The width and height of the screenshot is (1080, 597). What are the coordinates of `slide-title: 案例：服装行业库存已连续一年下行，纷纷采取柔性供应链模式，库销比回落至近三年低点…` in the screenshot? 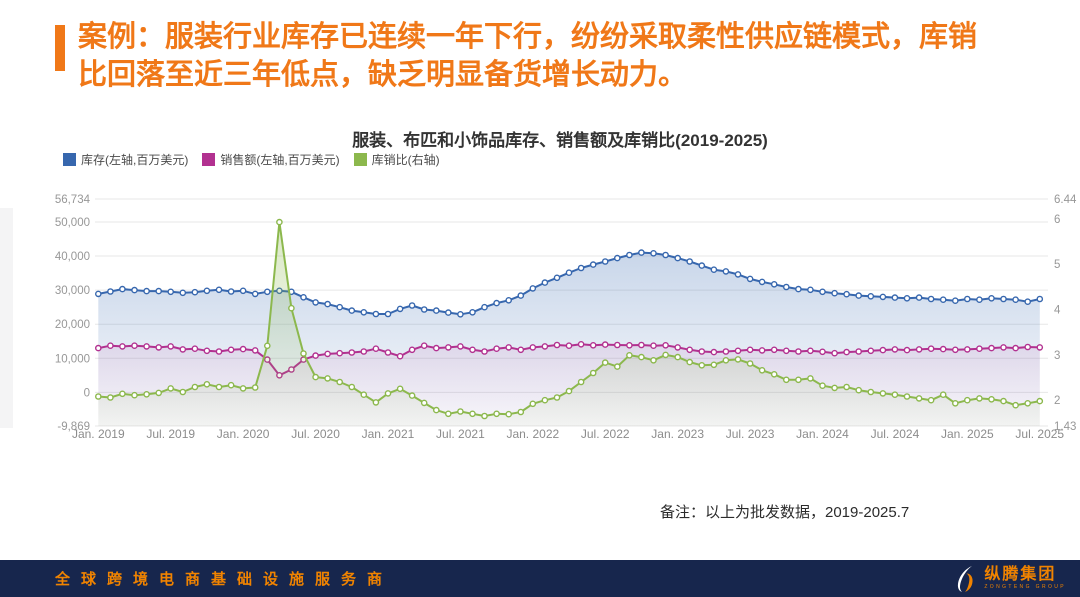 It's located at (528, 56).